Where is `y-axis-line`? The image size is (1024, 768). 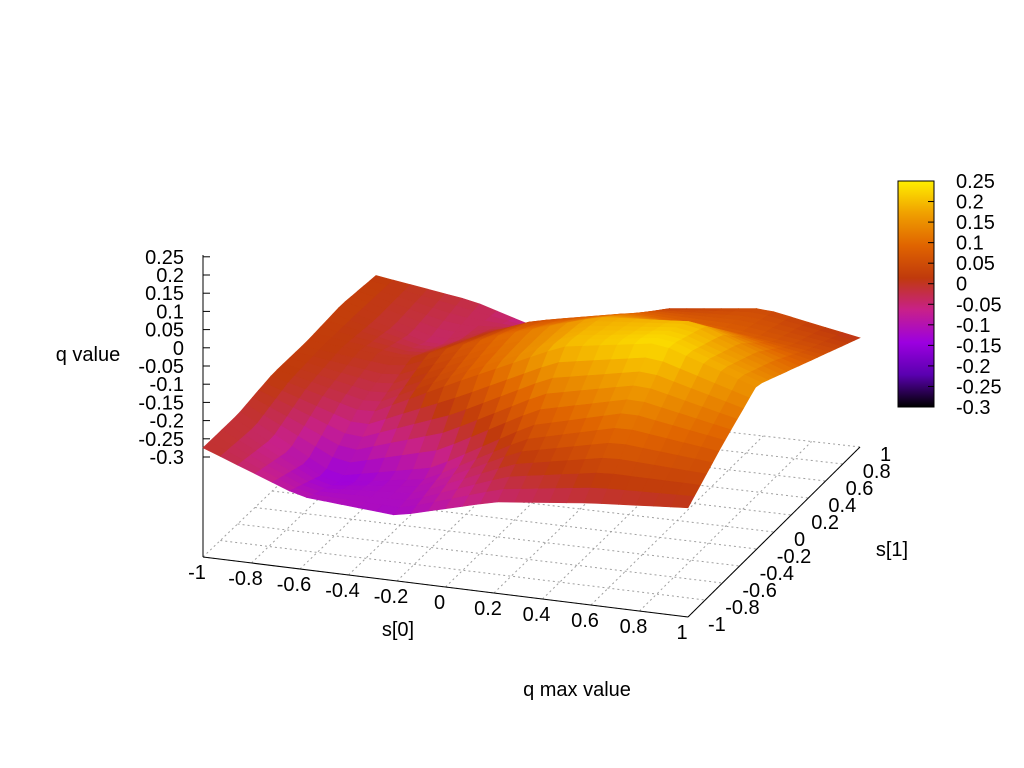
y-axis-line is located at coordinates (774, 532).